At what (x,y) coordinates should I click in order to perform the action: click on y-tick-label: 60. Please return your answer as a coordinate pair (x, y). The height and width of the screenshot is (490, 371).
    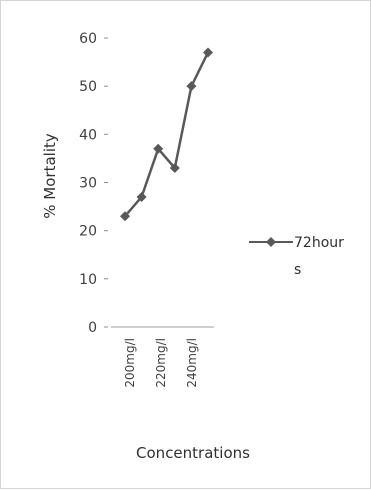
    Looking at the image, I should click on (88, 39).